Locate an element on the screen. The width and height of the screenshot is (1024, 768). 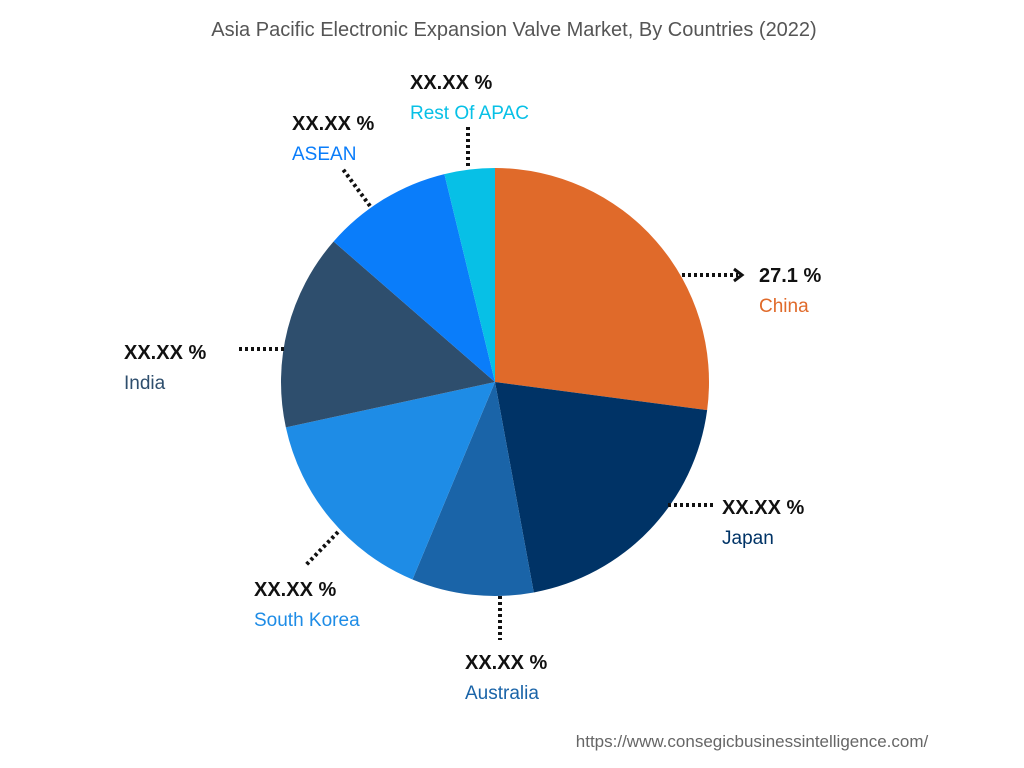
pie-slice-china is located at coordinates (602, 289).